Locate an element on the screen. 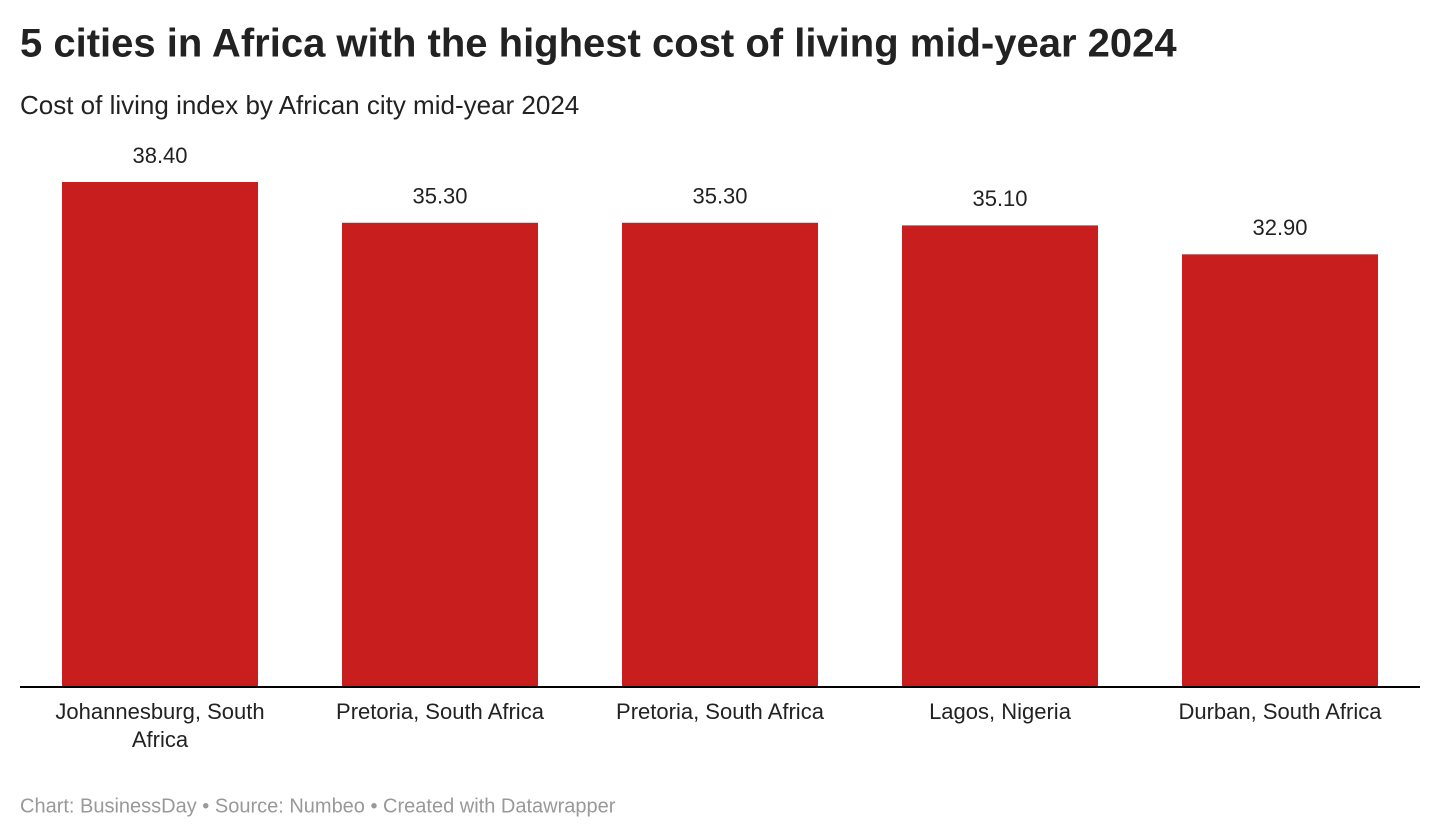 The image size is (1440, 840). value-label: 35.10 is located at coordinates (999, 198).